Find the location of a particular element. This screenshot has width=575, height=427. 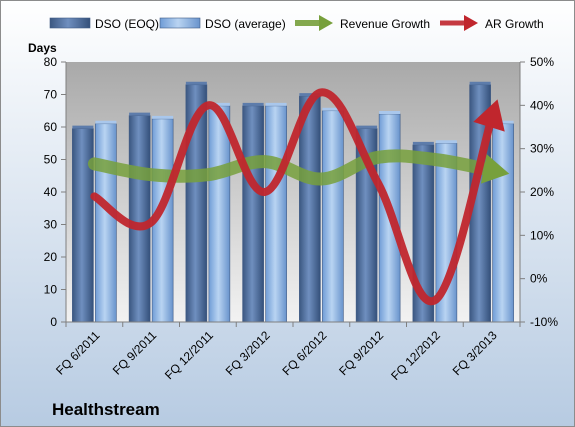

y-tick-label-6: 60 is located at coordinates (51, 127).